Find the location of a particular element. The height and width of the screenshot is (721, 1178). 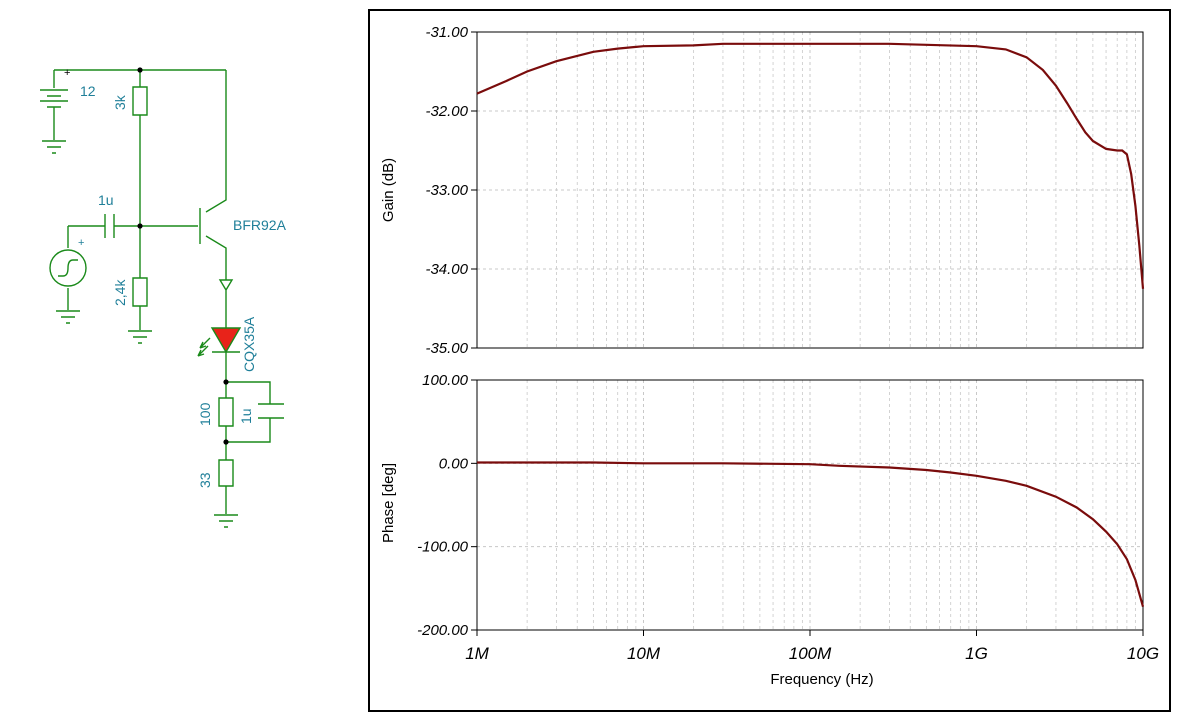

source-ground is located at coordinates (68, 317).